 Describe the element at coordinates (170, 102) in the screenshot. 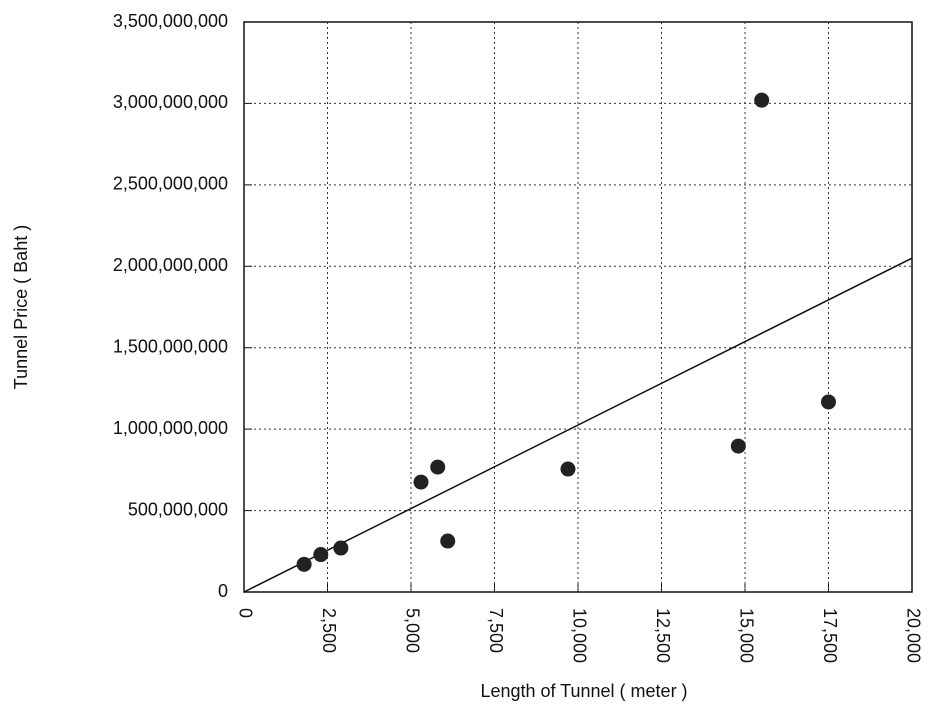

I see `y-tick-label: 3,000,000,000` at that location.